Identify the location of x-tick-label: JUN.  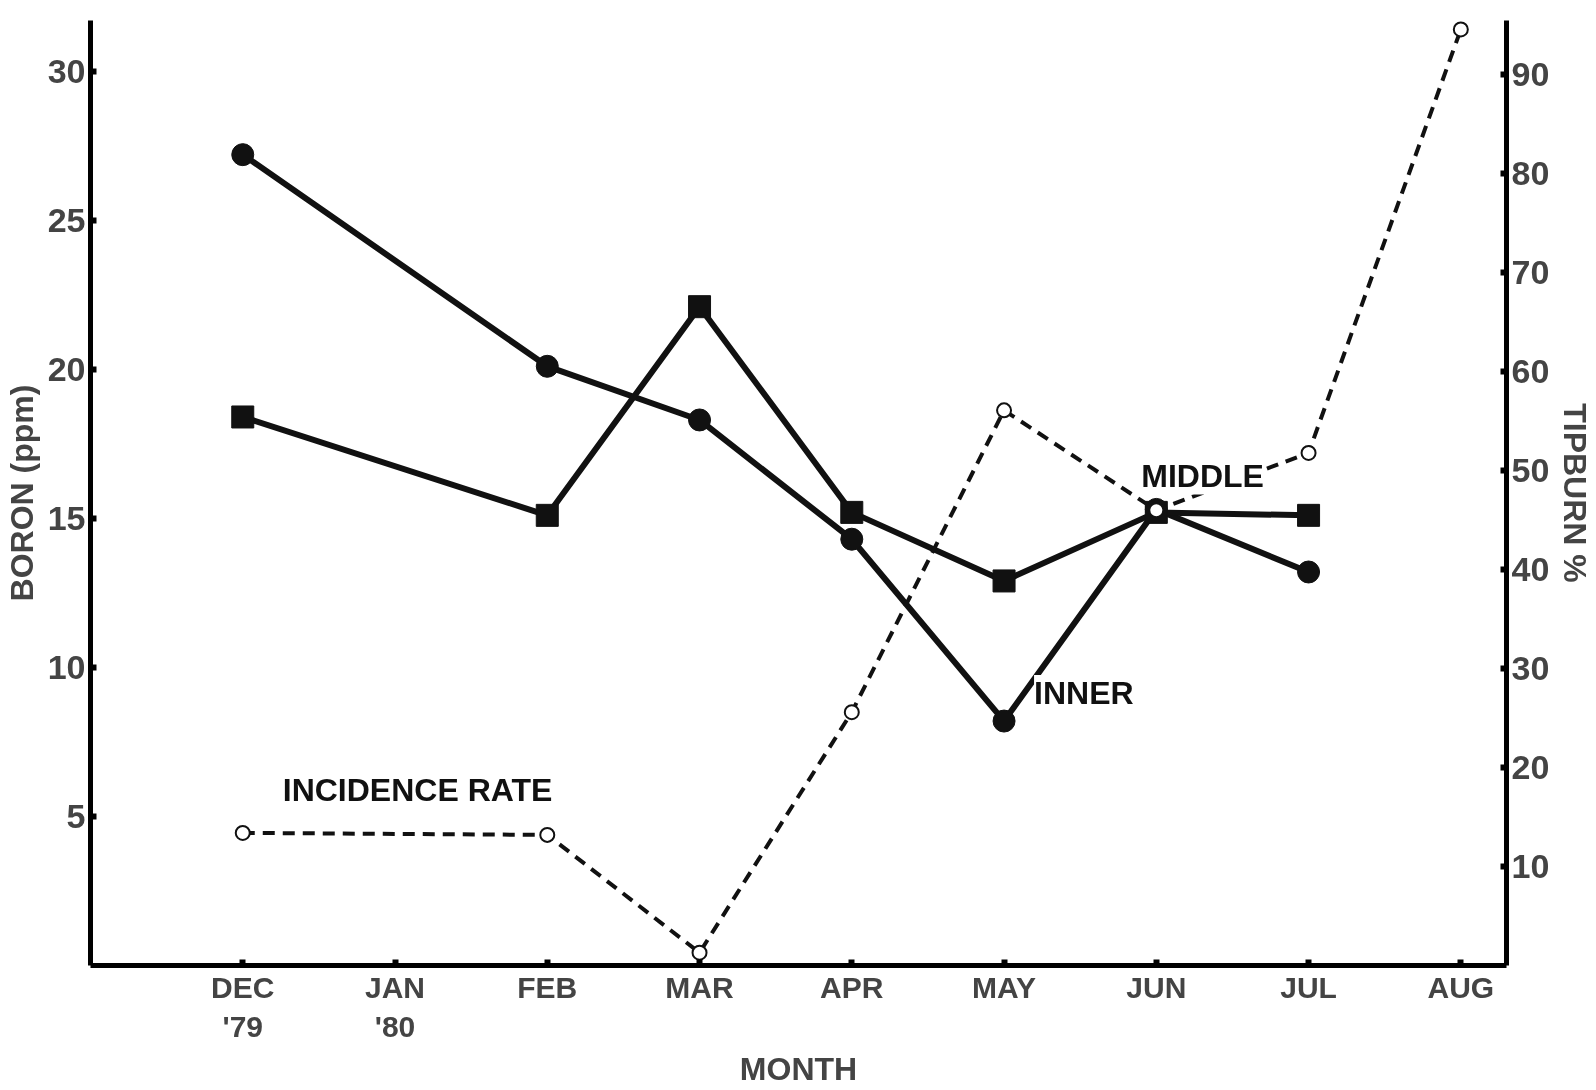
(1156, 987).